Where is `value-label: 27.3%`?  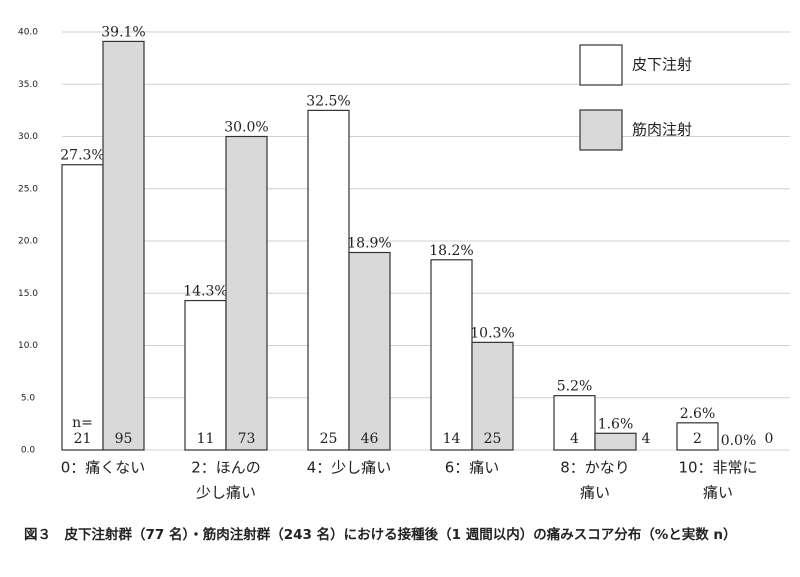 value-label: 27.3% is located at coordinates (82, 156).